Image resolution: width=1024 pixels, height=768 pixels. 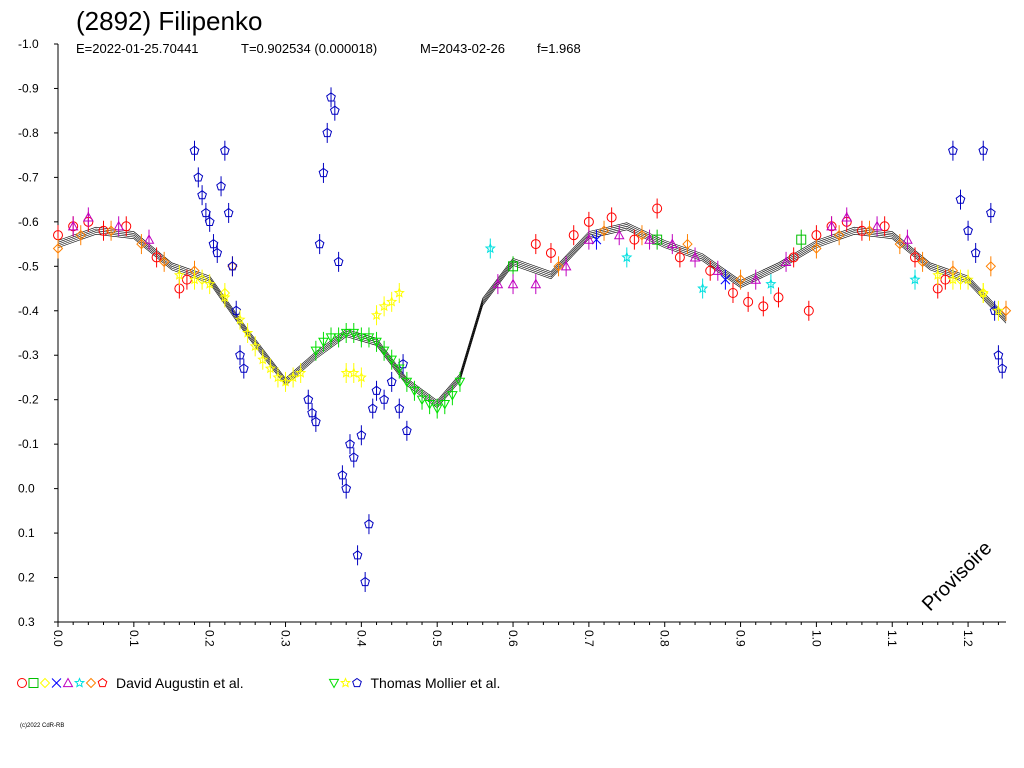 I want to click on period-label: T=0.902534 (0.000018), so click(x=309, y=48).